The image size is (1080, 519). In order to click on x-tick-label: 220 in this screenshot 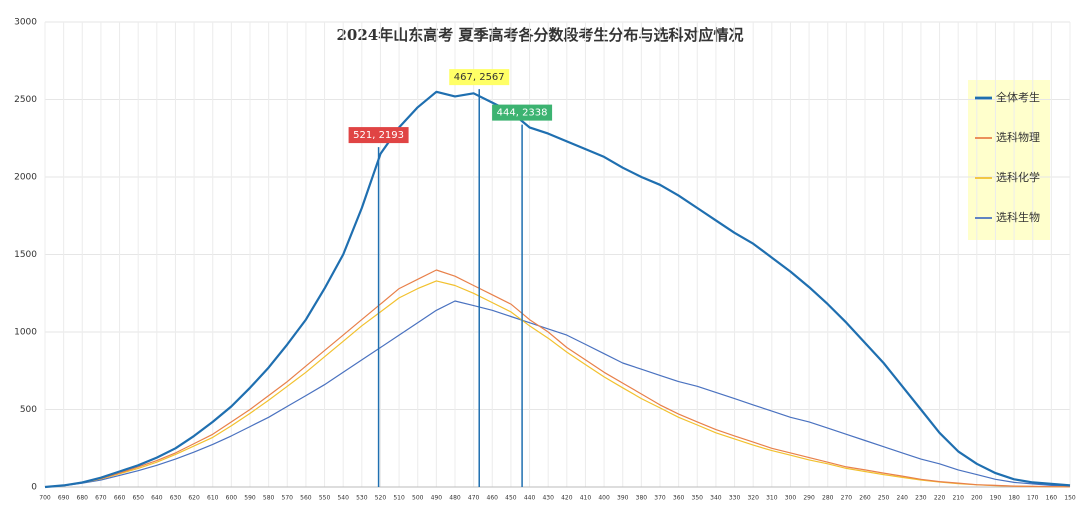, I will do `click(940, 498)`.